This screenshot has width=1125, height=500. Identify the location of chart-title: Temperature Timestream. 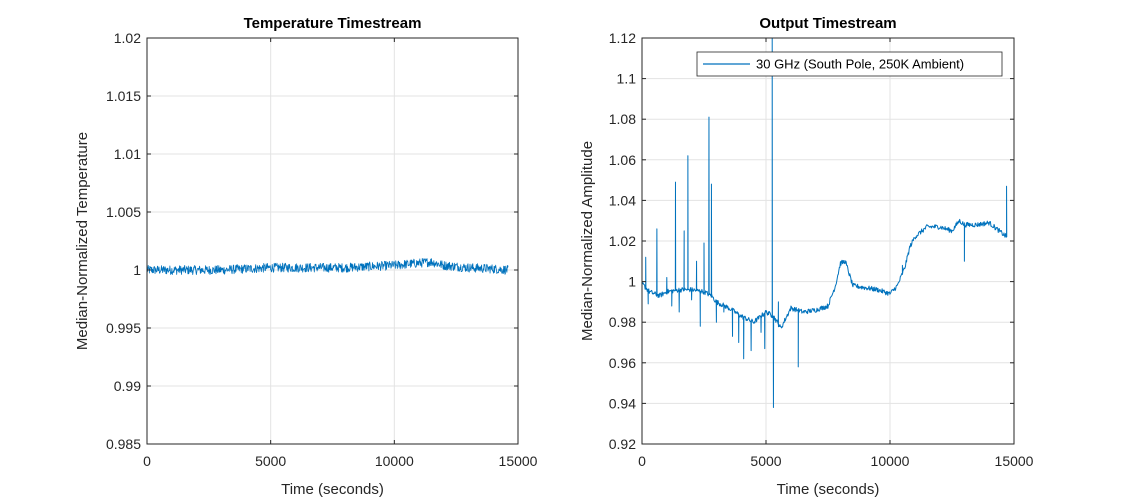
(333, 23).